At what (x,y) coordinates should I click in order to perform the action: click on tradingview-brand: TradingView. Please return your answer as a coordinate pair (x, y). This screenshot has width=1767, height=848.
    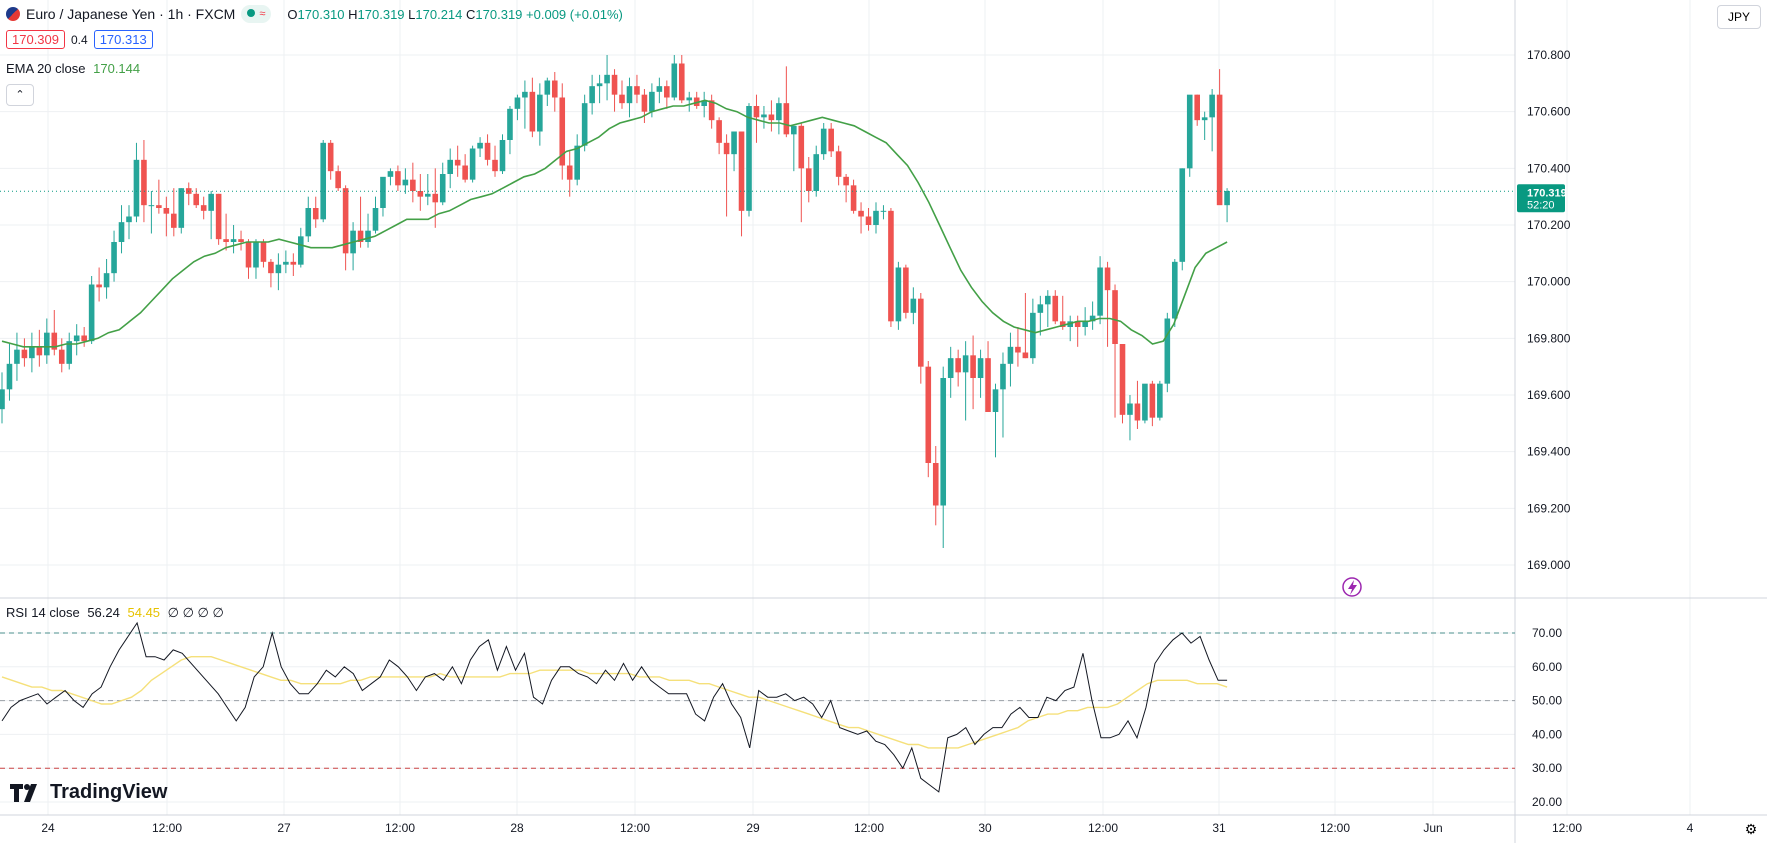
    Looking at the image, I should click on (109, 792).